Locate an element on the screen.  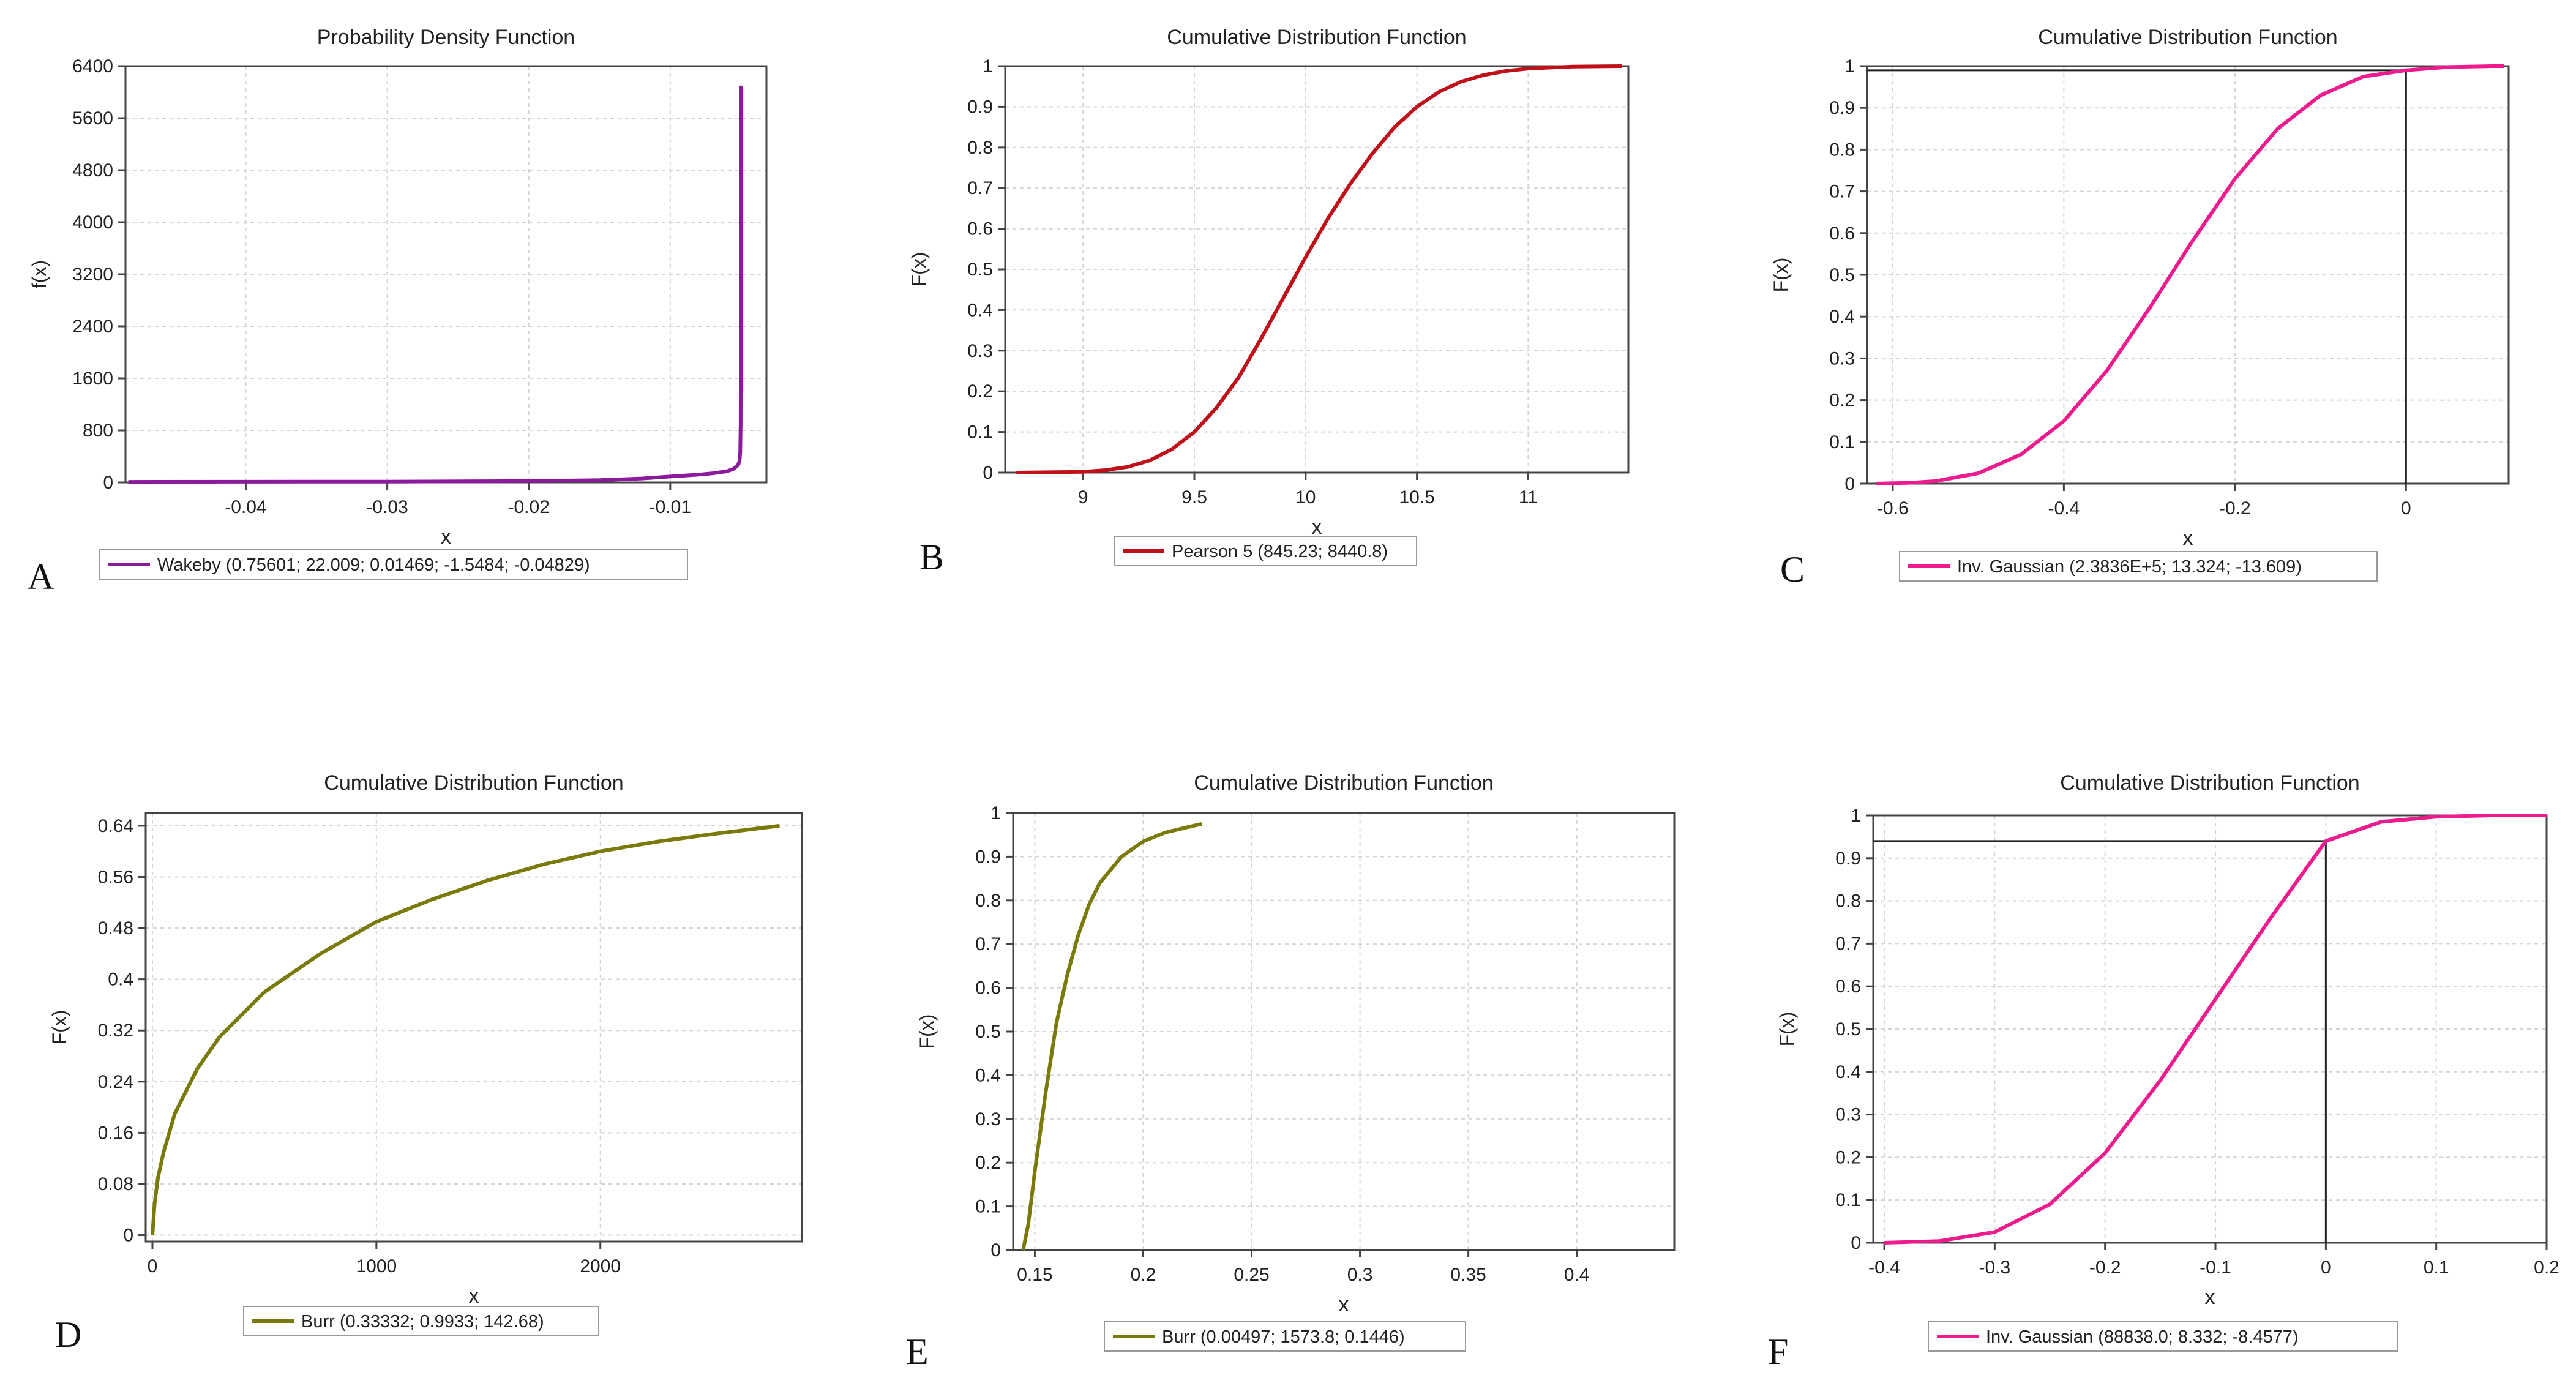
legend-entry: Burr (0.00497; 1573.8; 0.1446) is located at coordinates (1283, 1337).